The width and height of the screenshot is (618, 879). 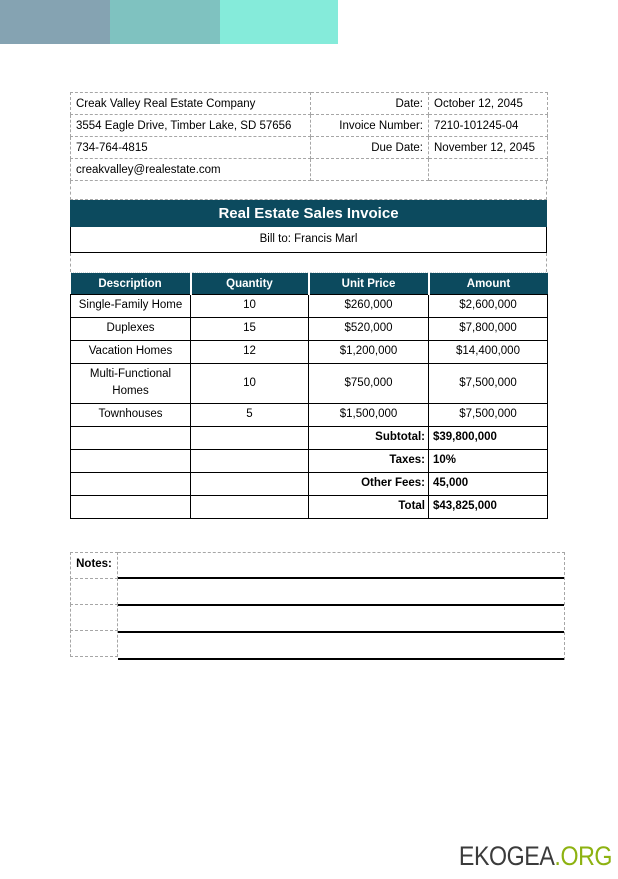 What do you see at coordinates (130, 306) in the screenshot?
I see `item-description: Single-Family Home` at bounding box center [130, 306].